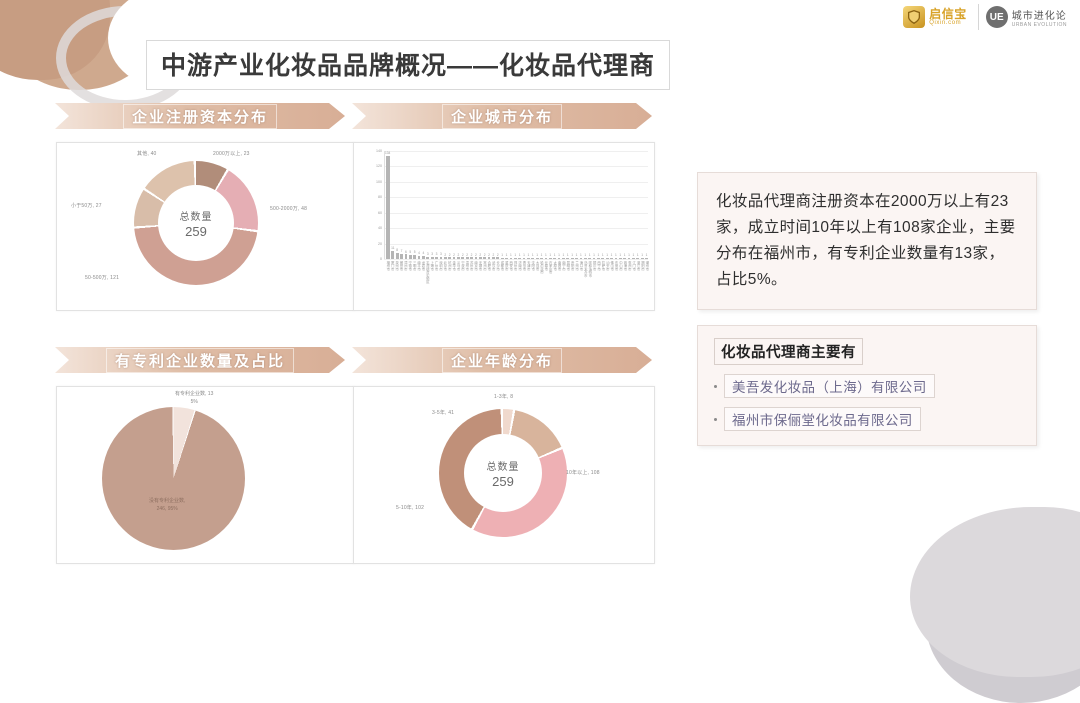  I want to click on x-axis-label: 义乌市, so click(458, 266).